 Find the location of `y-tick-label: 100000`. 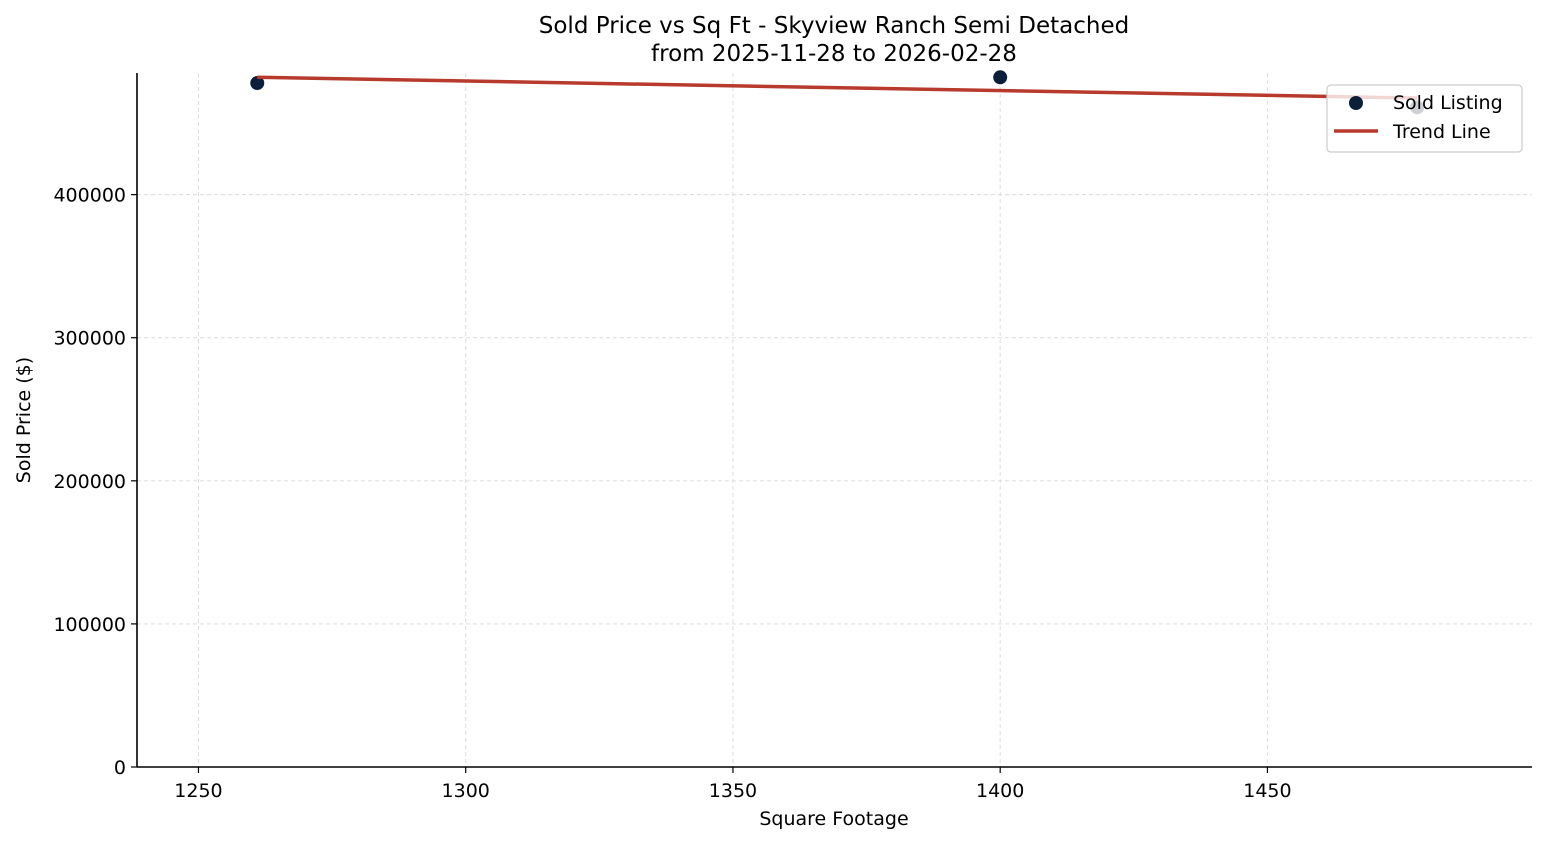

y-tick-label: 100000 is located at coordinates (89, 625).